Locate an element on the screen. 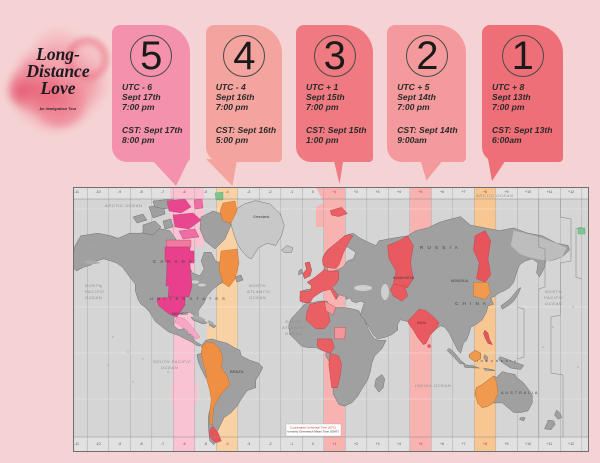 The height and width of the screenshot is (463, 600). svg-text: KAZAKHSTAN is located at coordinates (404, 278).